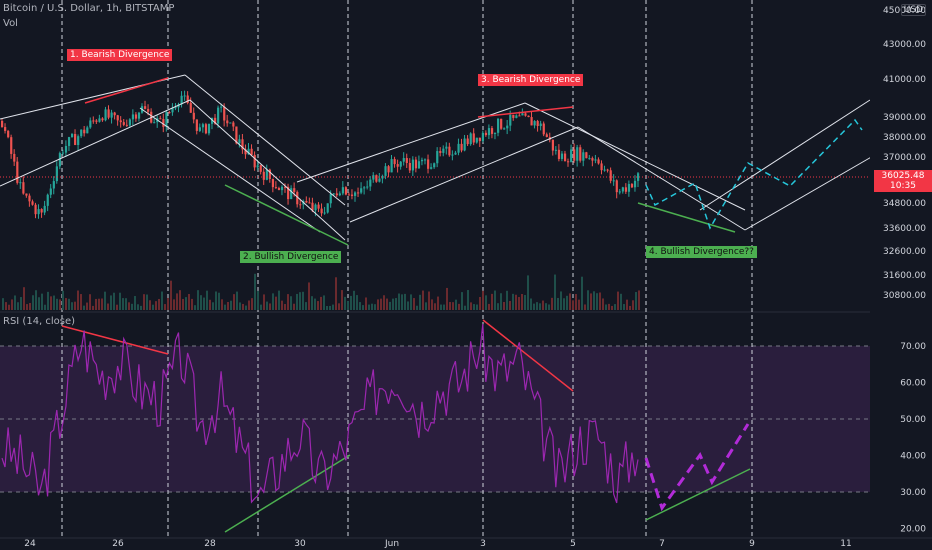 This screenshot has width=932, height=550. I want to click on price-tick-label: 32600.00, so click(904, 252).